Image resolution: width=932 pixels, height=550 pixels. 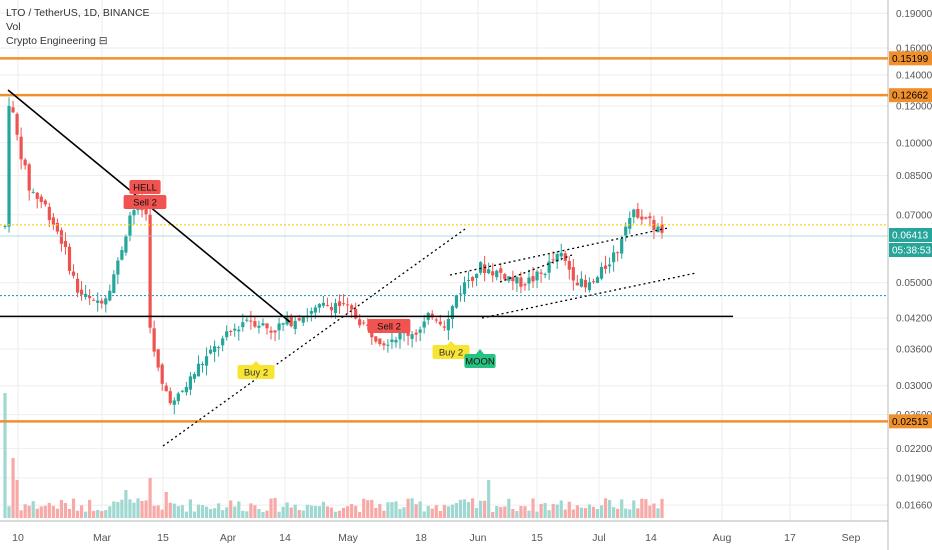 What do you see at coordinates (478, 538) in the screenshot?
I see `x-tick-label: Jun` at bounding box center [478, 538].